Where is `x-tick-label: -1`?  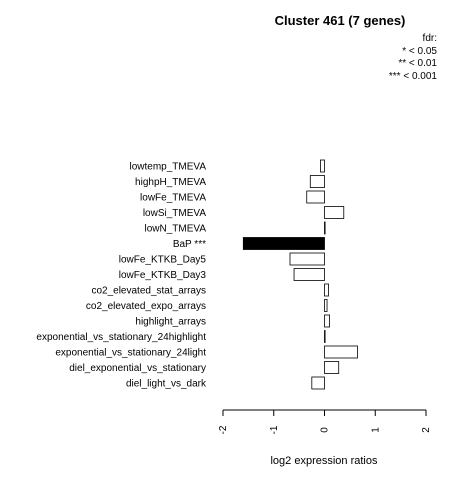
x-tick-label: -1 is located at coordinates (274, 429).